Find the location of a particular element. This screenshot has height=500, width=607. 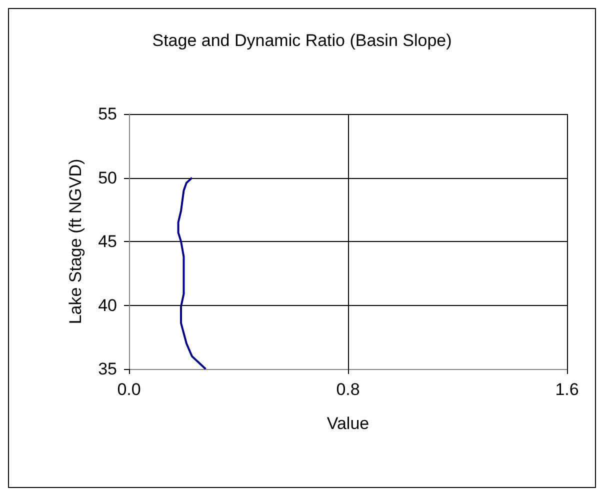

x-tick-label: 1.6 is located at coordinates (567, 389).